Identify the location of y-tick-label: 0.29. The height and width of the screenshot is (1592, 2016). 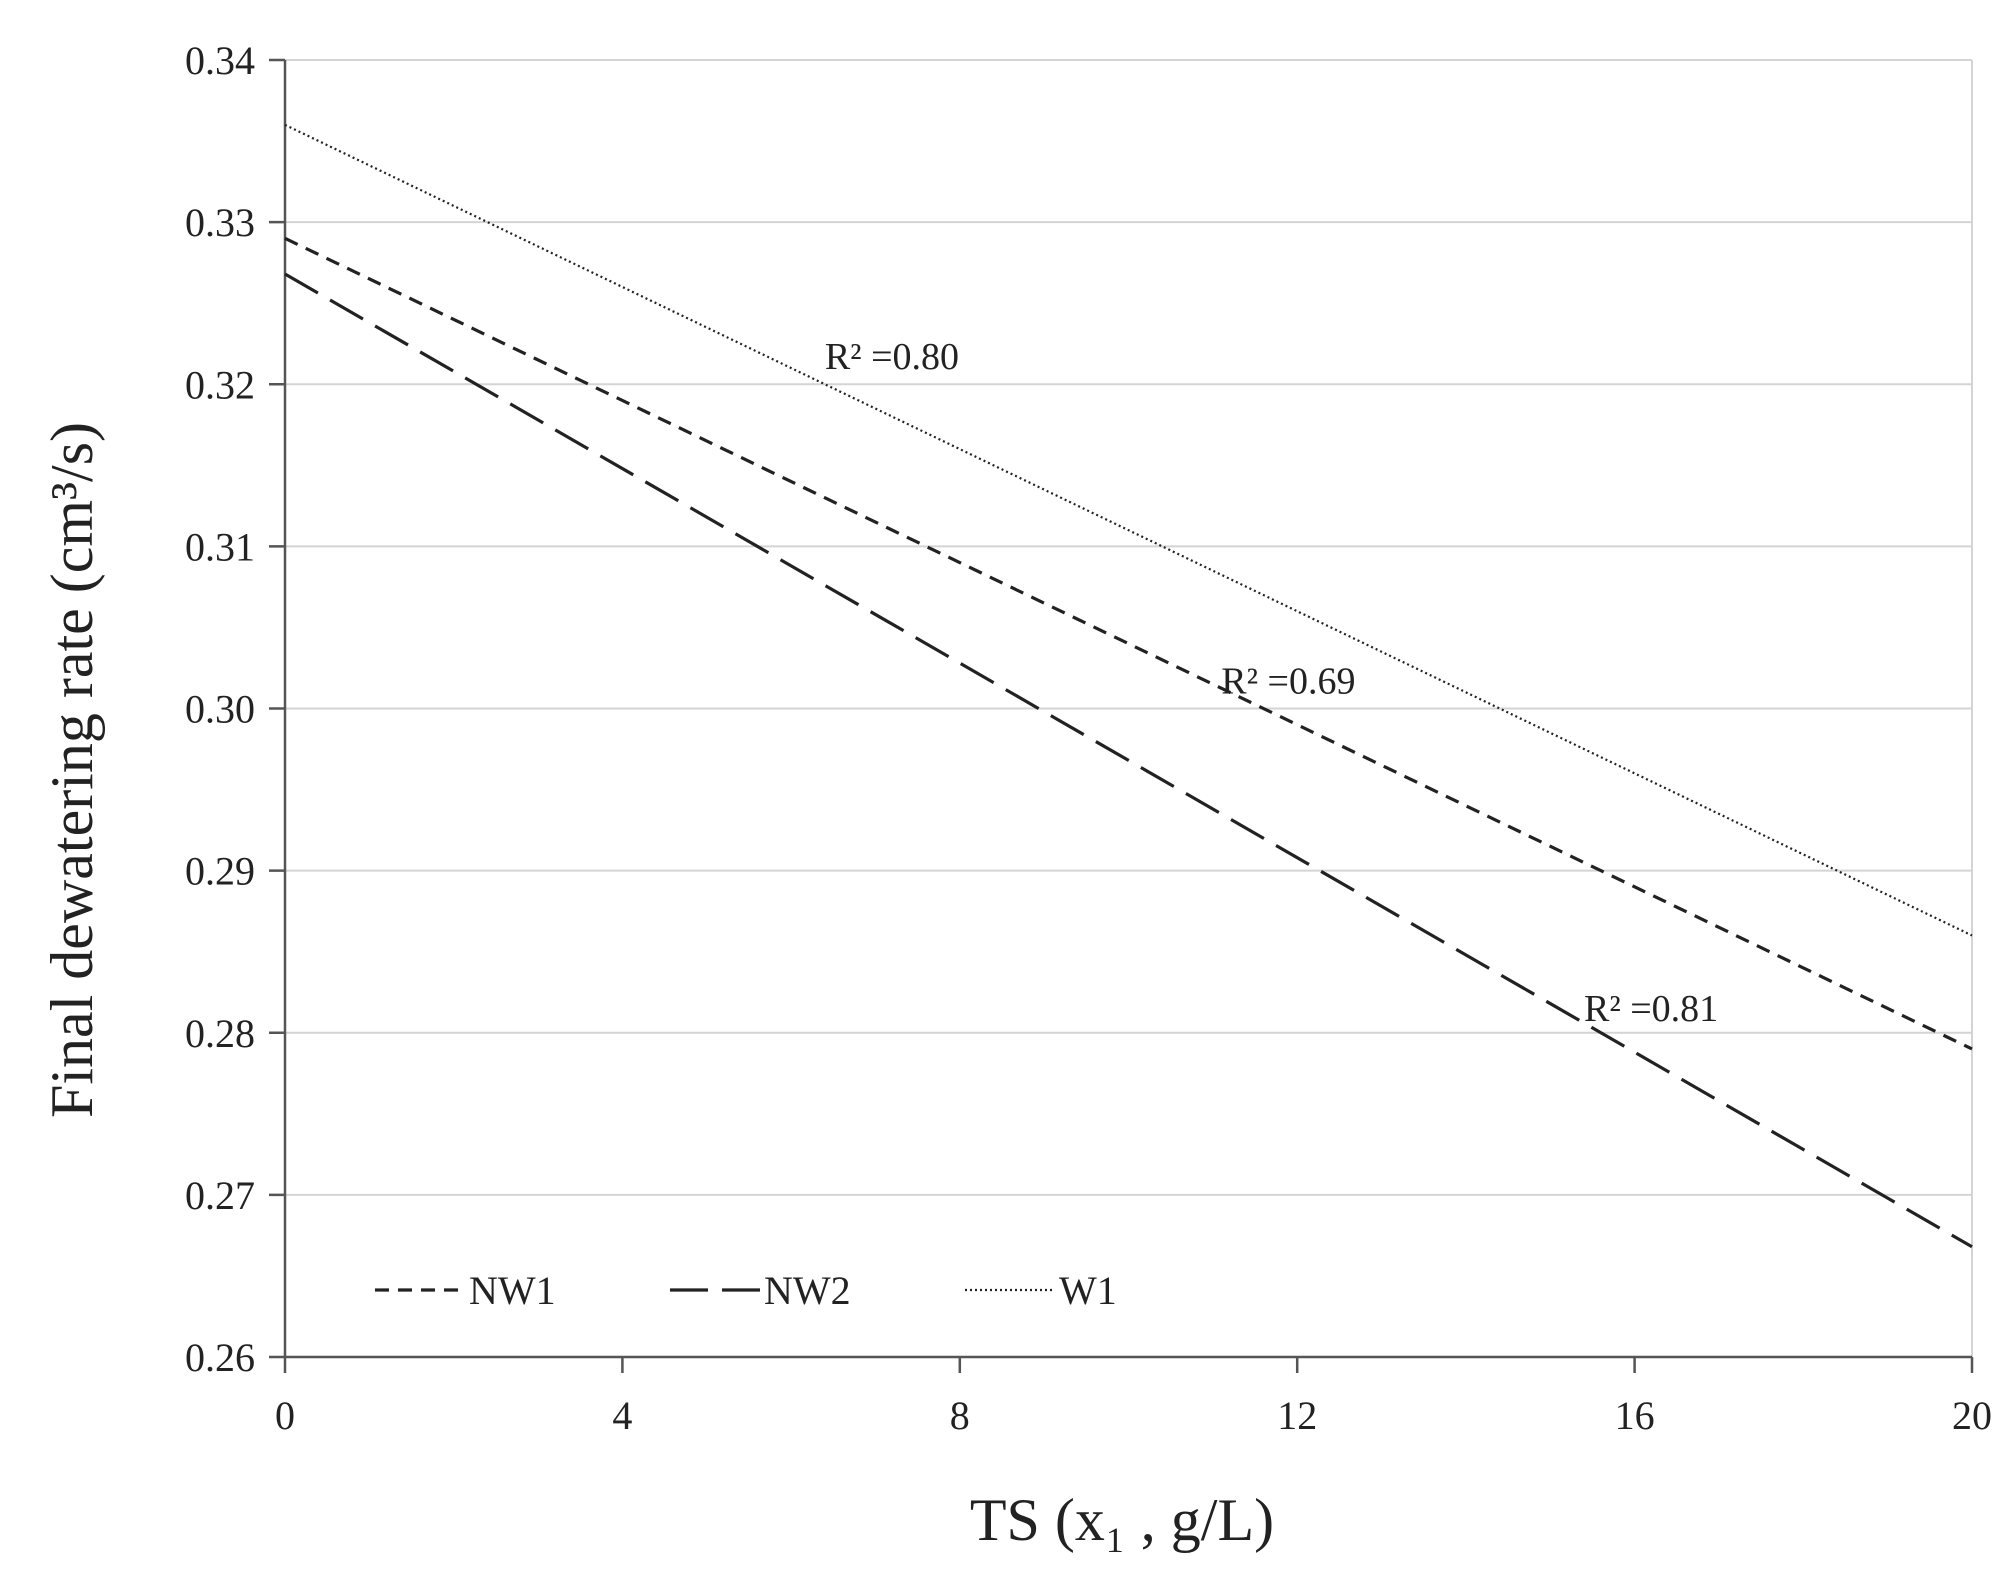
(220, 871).